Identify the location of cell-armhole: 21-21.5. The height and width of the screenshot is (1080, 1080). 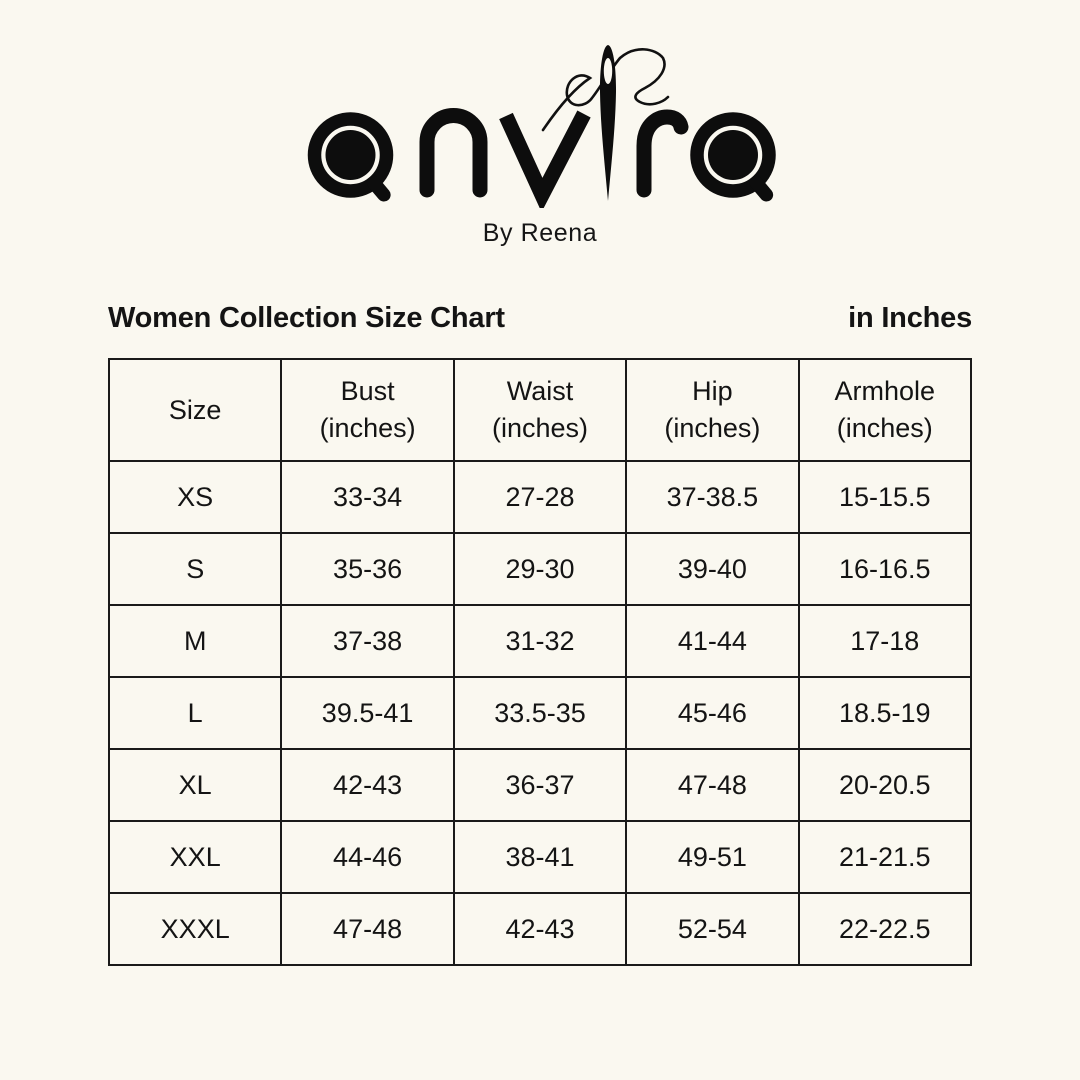
(885, 857).